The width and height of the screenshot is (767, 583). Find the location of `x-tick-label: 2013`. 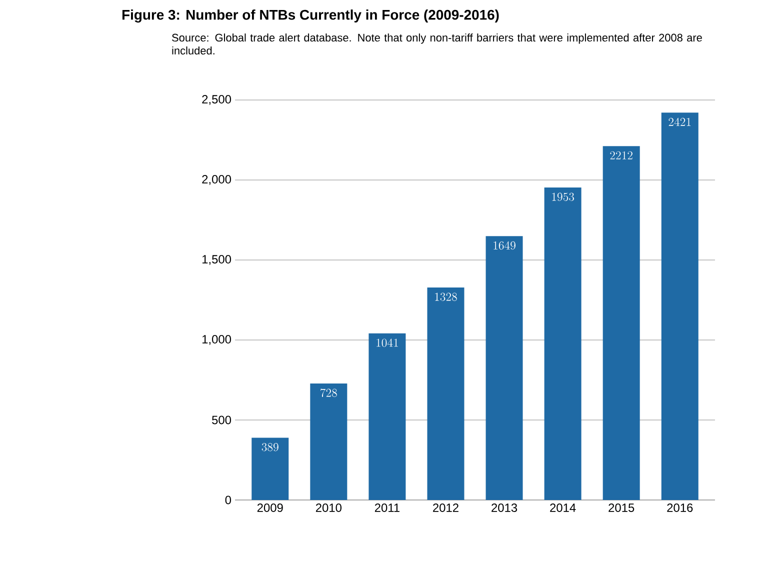

x-tick-label: 2013 is located at coordinates (505, 508).